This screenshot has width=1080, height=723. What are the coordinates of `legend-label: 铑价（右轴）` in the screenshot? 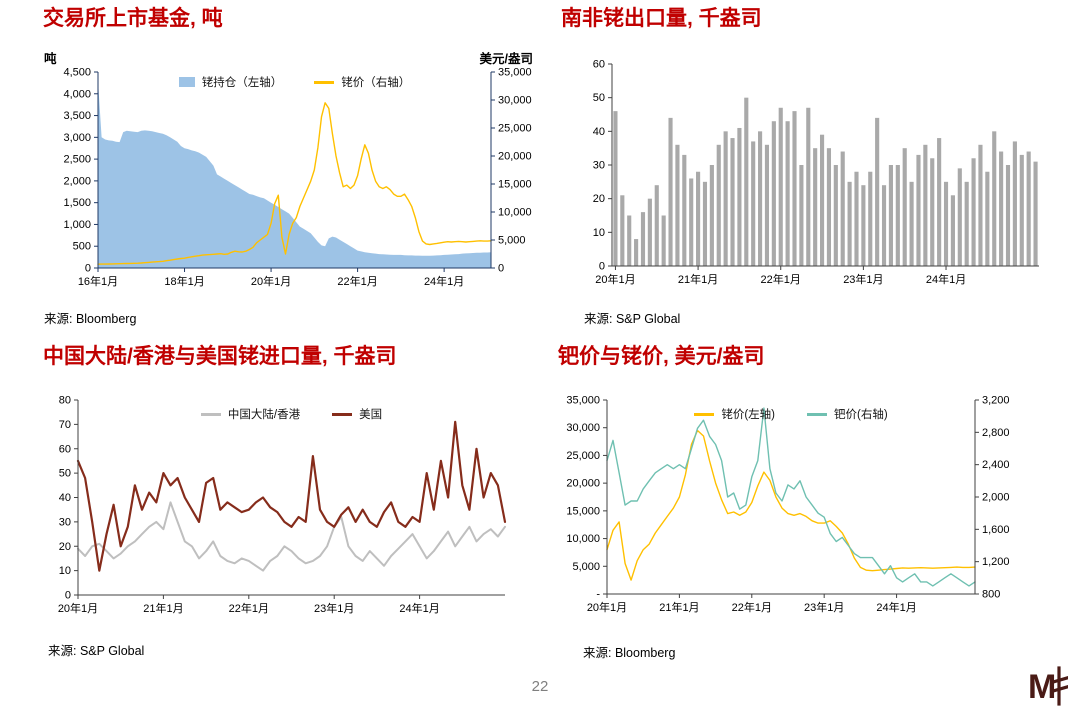 It's located at (376, 83).